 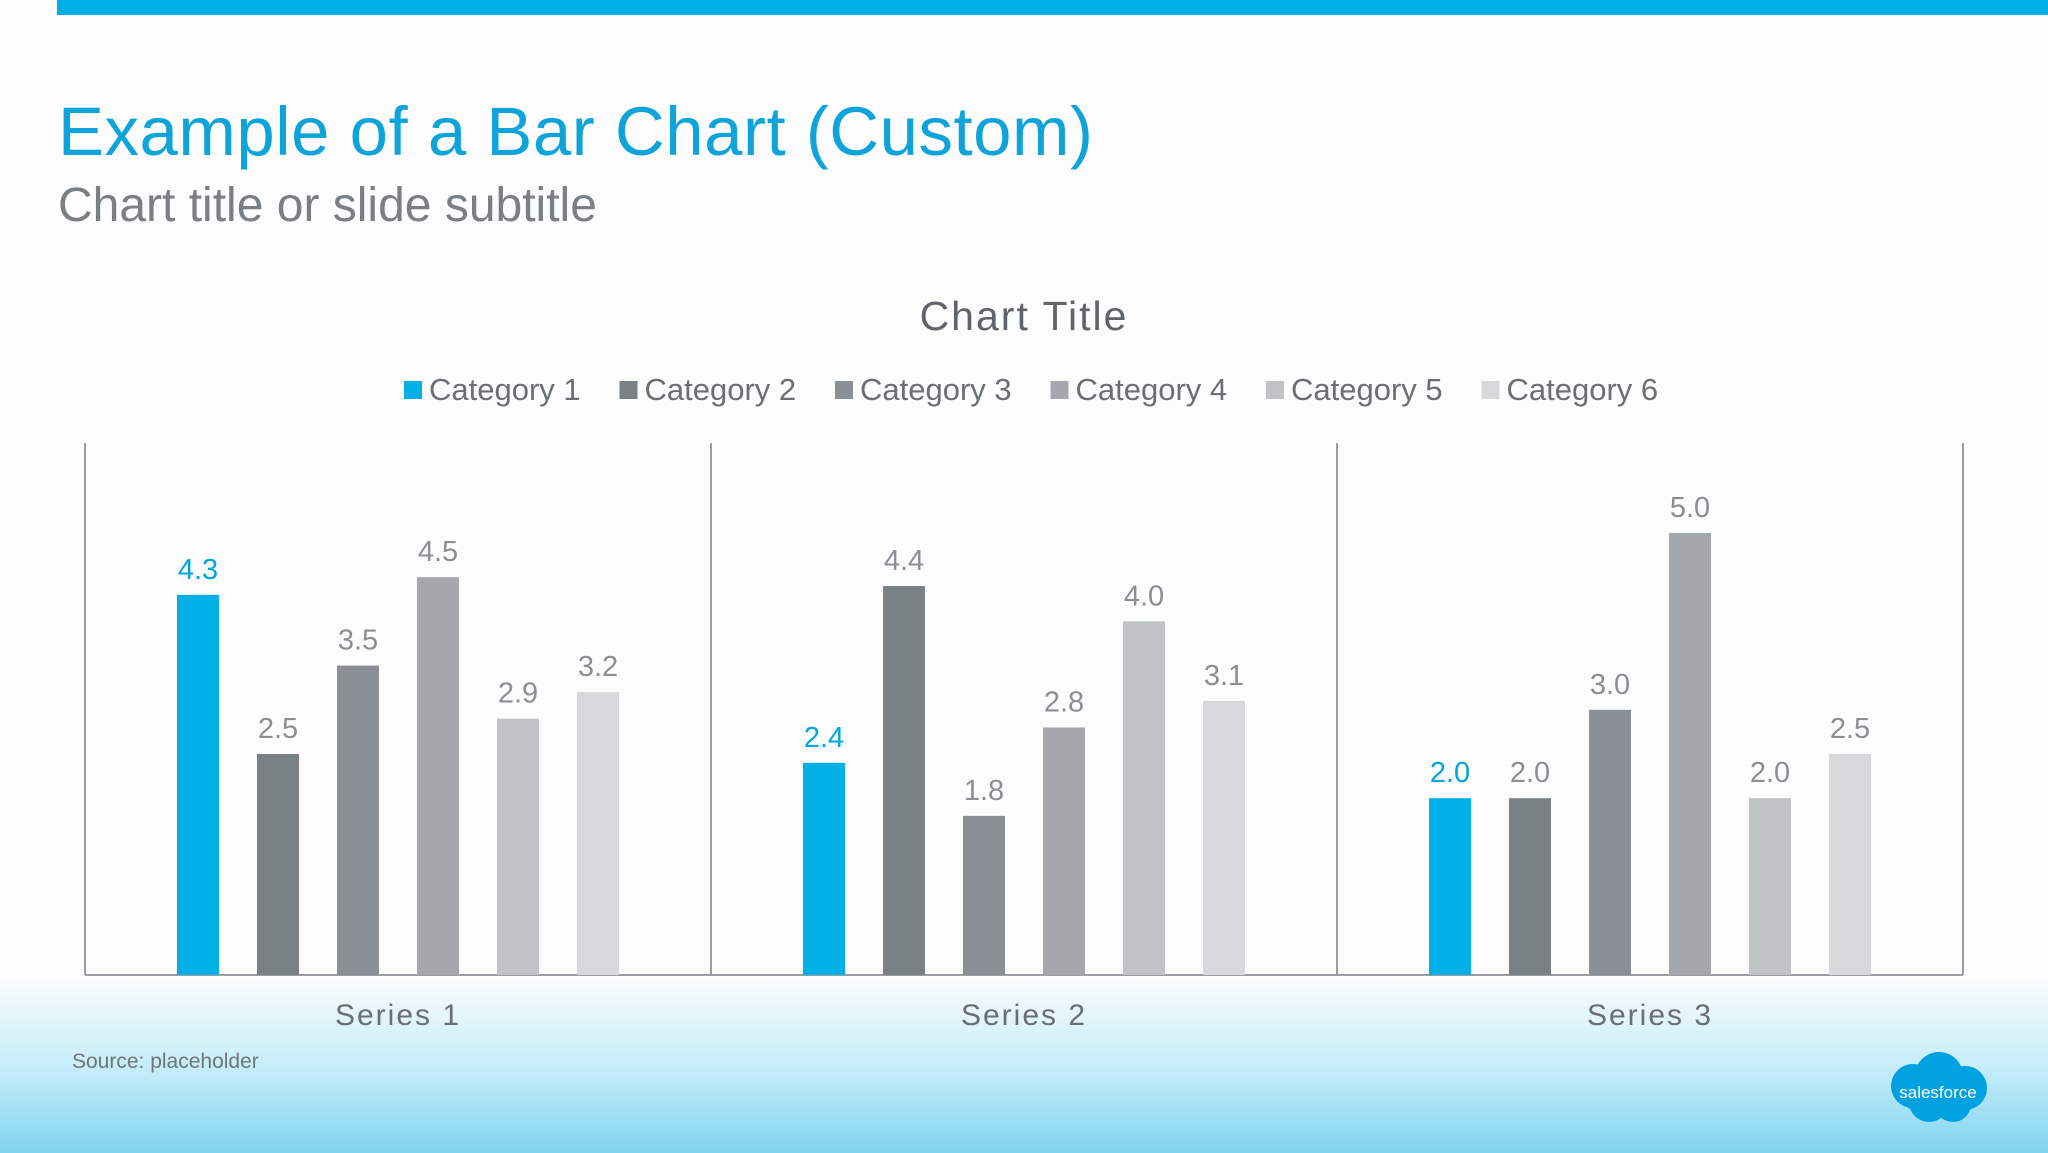 What do you see at coordinates (1024, 316) in the screenshot?
I see `chart-title: Chart Title` at bounding box center [1024, 316].